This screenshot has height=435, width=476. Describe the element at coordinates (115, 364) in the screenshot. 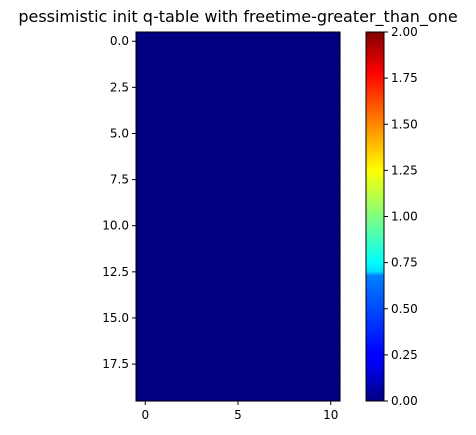

I see `y-tick-label: 17.5` at that location.